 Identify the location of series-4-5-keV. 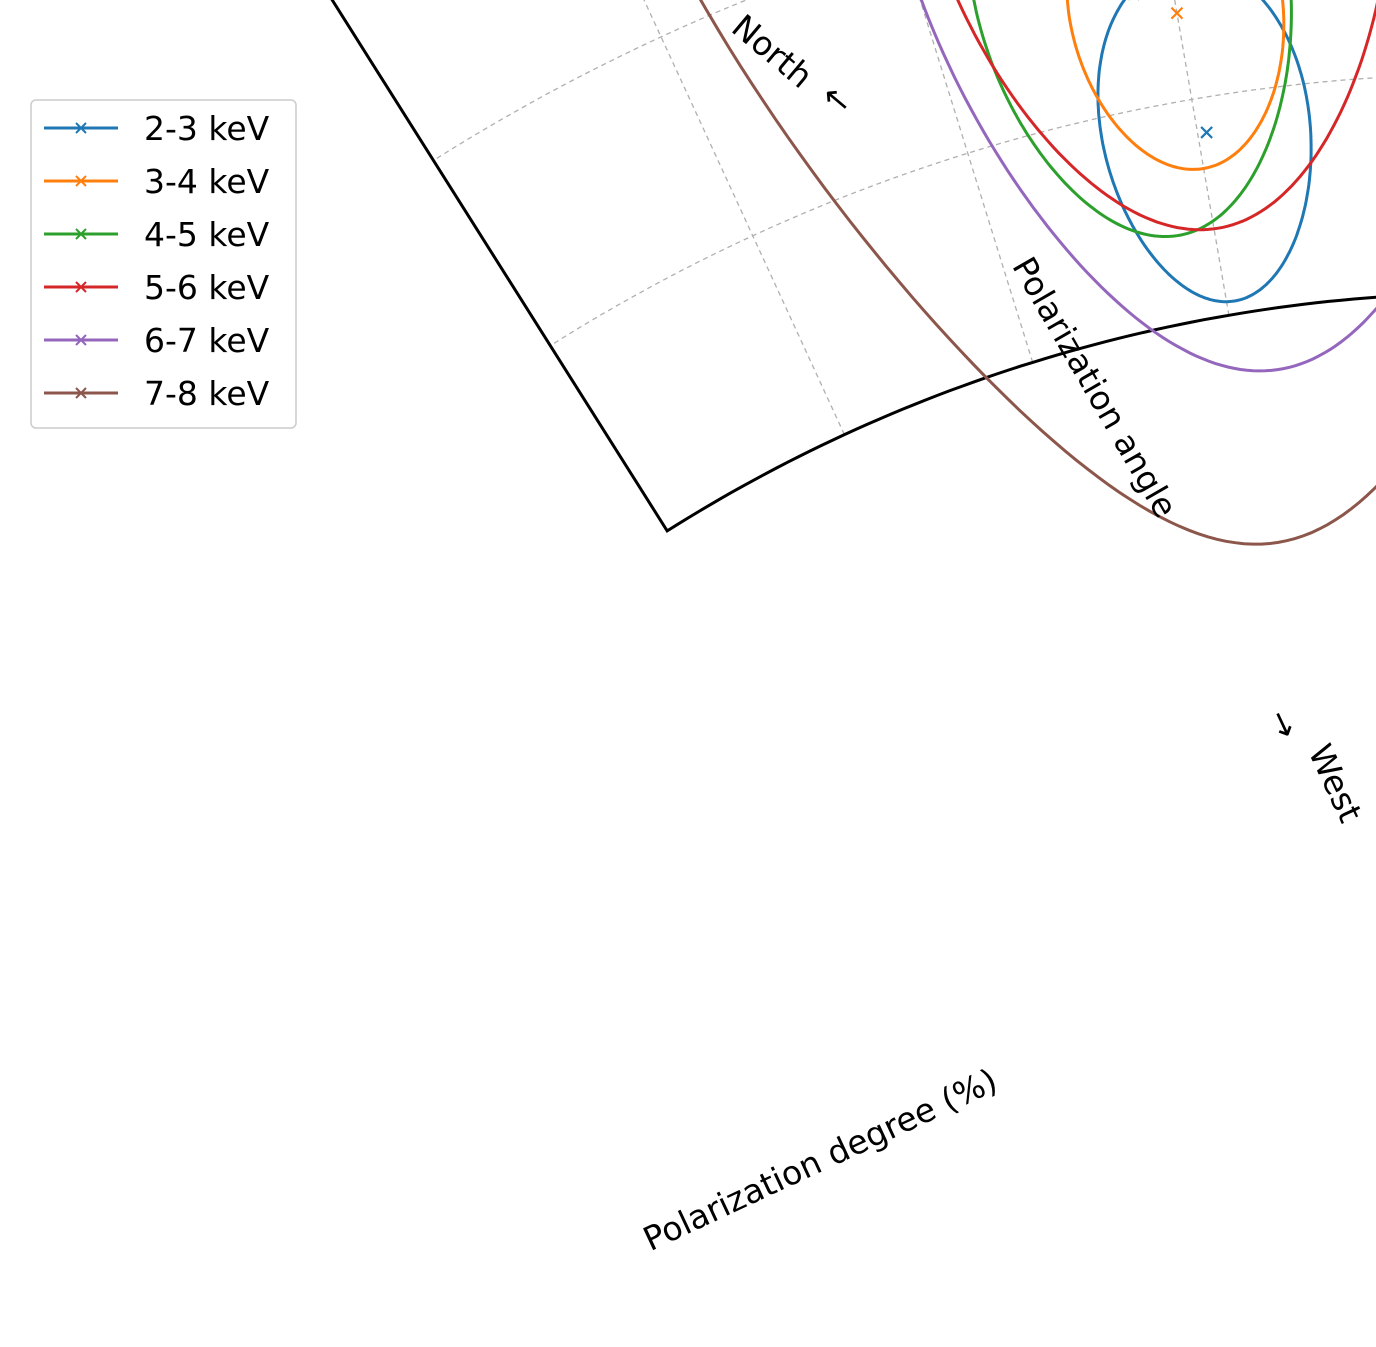
(1132, 119).